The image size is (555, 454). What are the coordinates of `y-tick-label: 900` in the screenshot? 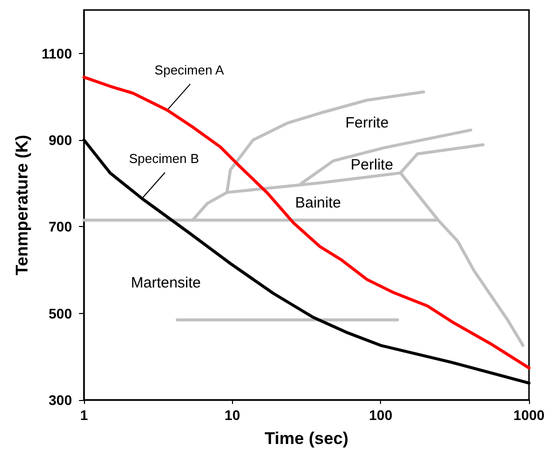 It's located at (60, 140).